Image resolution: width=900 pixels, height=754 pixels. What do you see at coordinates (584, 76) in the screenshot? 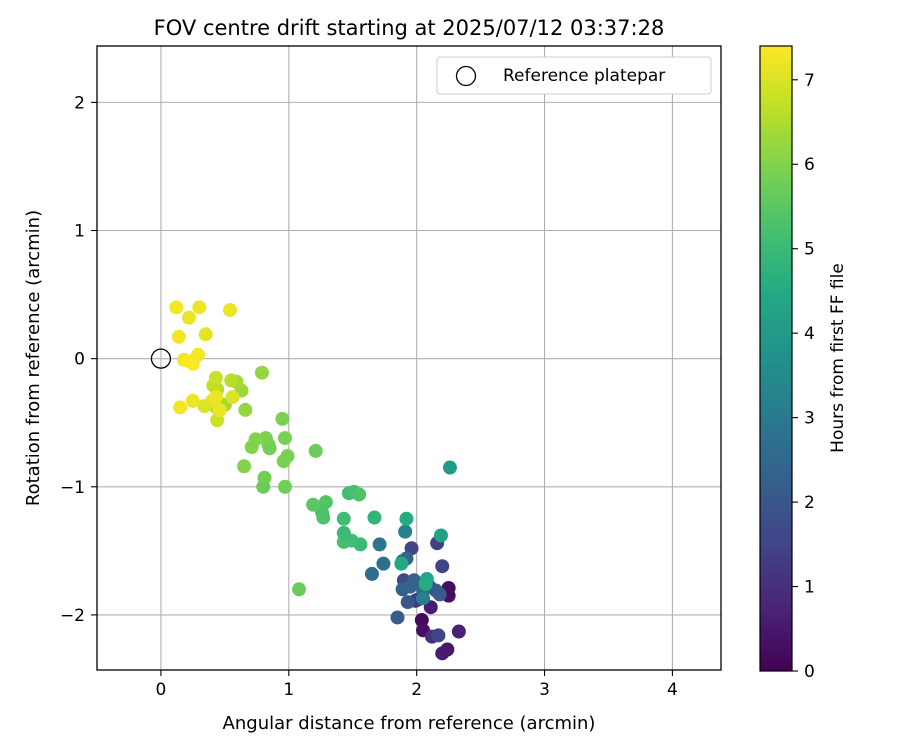
I see `legend-entry-label: Reference platepar` at bounding box center [584, 76].